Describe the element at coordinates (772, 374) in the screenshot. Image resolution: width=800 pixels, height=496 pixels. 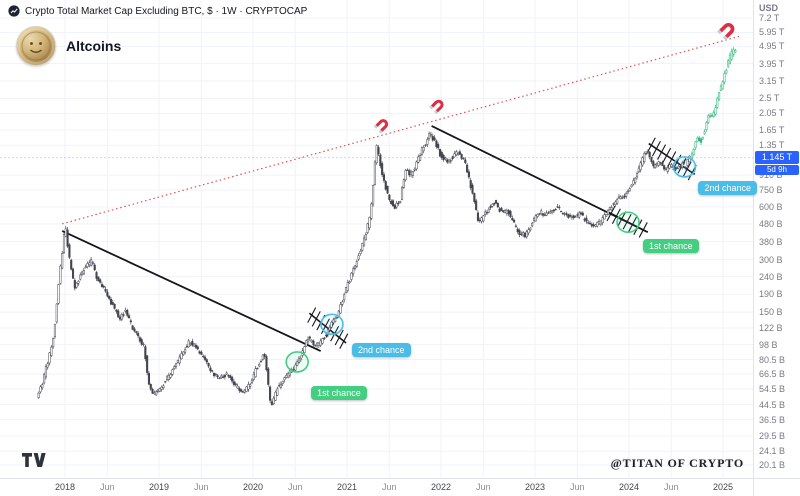
I see `price-axis-label: 66.5 B` at that location.